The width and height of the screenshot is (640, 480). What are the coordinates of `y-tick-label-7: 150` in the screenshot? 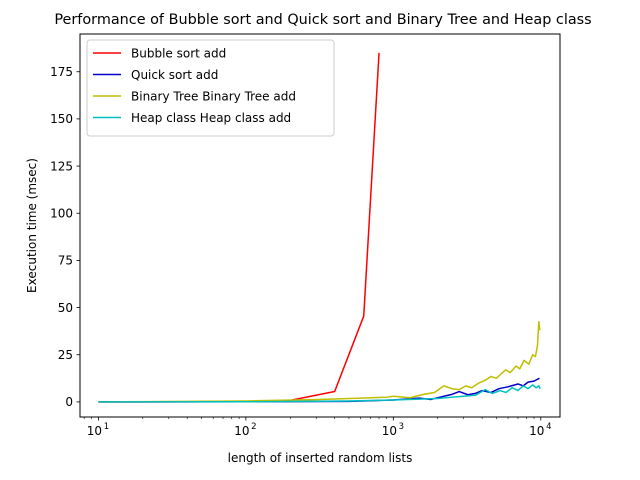 It's located at (61, 119).